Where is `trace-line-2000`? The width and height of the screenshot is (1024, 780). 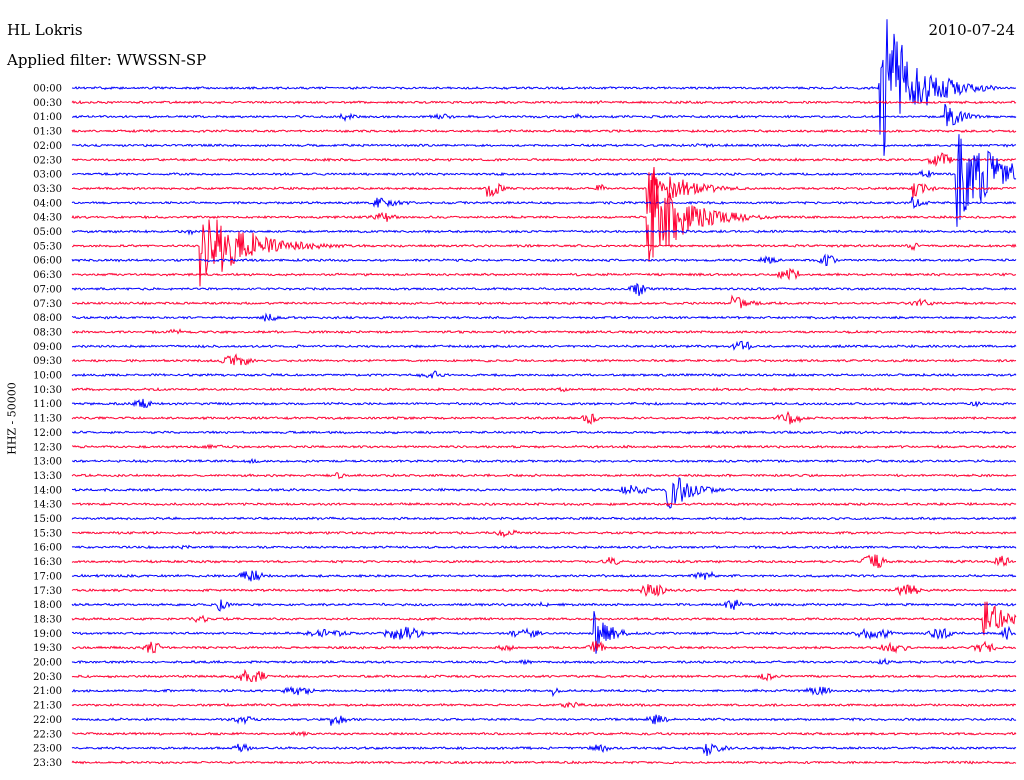
trace-line-2000 is located at coordinates (544, 661).